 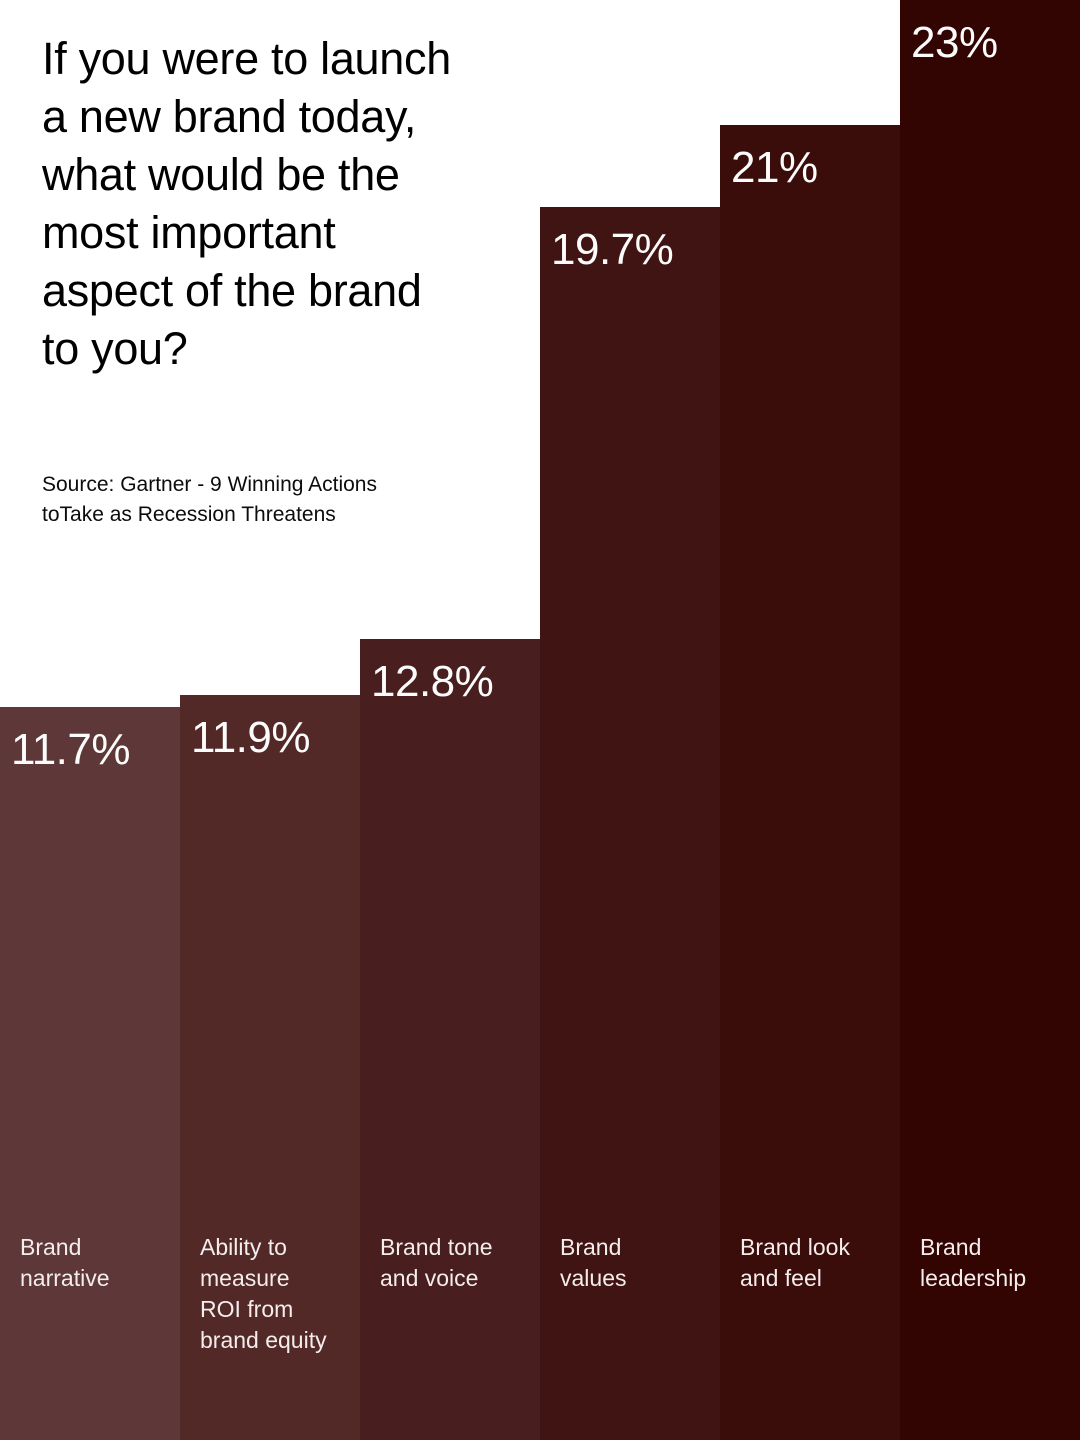 What do you see at coordinates (229, 116) in the screenshot?
I see `title-line: a new brand today,` at bounding box center [229, 116].